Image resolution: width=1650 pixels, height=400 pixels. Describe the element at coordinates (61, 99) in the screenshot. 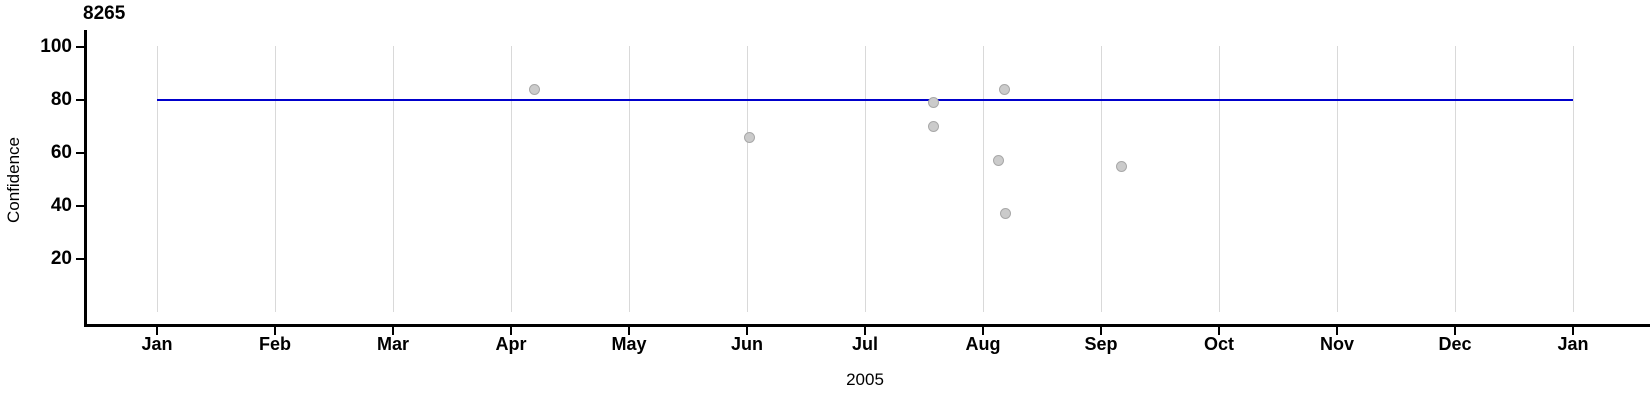

I see `y-tick-label: 80` at that location.